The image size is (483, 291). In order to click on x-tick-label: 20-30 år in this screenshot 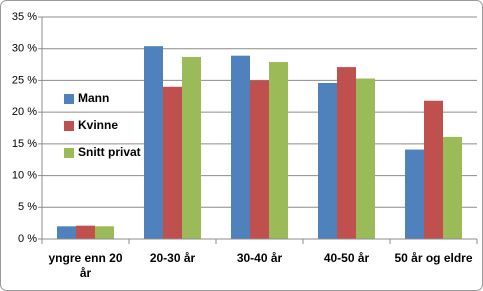, I will do `click(172, 258)`.